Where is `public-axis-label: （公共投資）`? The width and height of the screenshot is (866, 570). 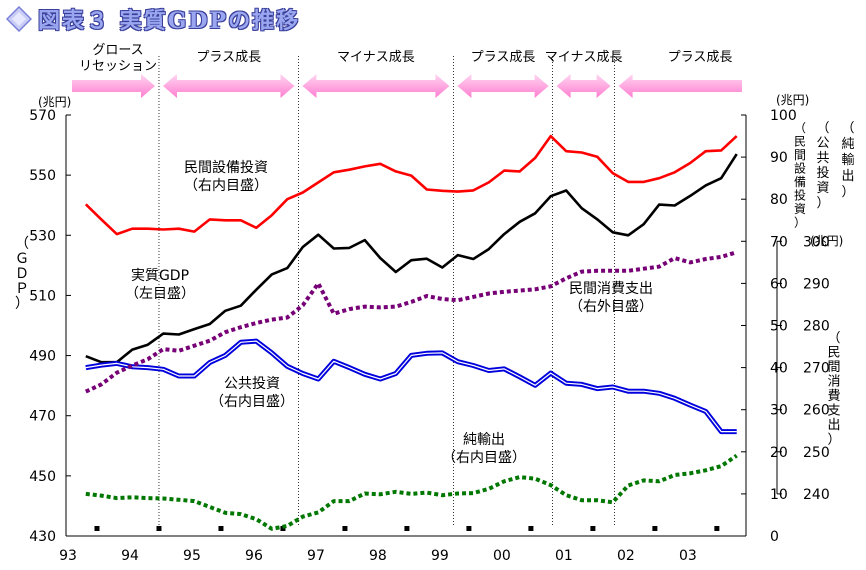 public-axis-label: （公共投資） is located at coordinates (822, 166).